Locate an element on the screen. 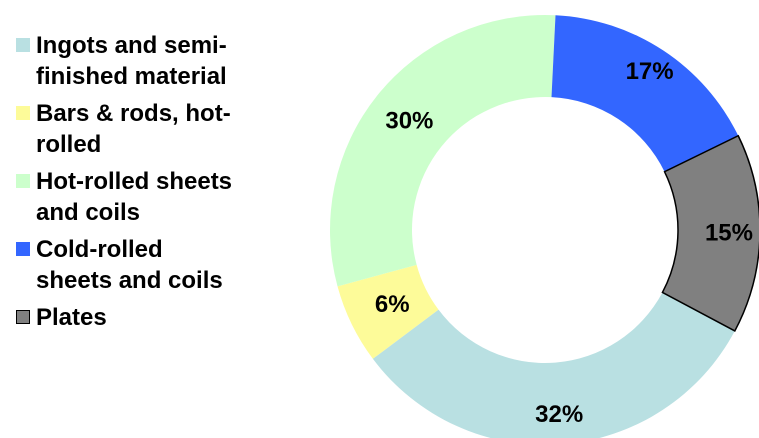  slice-plates is located at coordinates (710, 233).